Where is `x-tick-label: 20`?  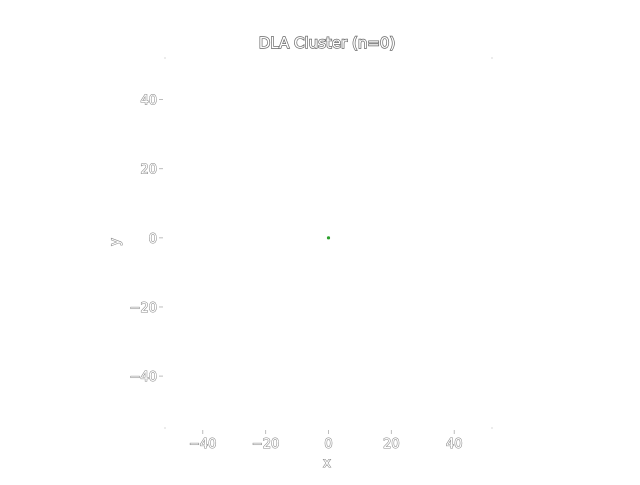 x-tick-label: 20 is located at coordinates (391, 444).